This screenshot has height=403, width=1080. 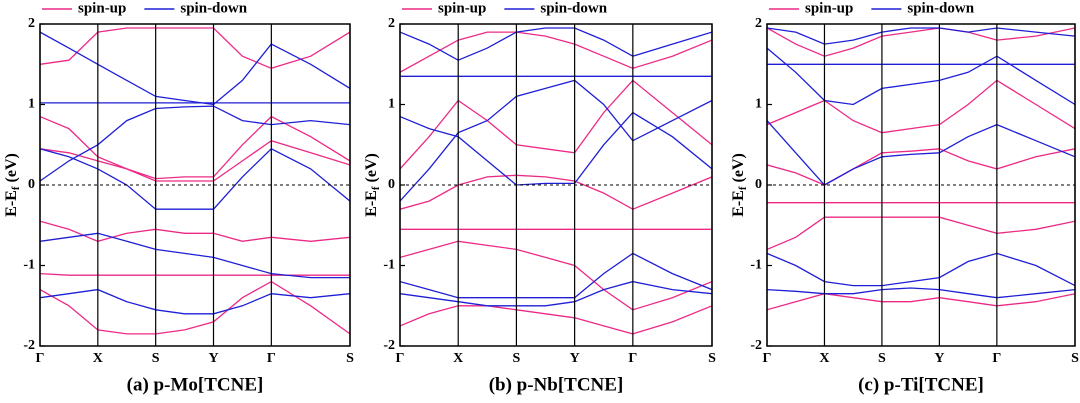 What do you see at coordinates (195, 384) in the screenshot?
I see `chart-title: (a) p-Mo[TCNE]` at bounding box center [195, 384].